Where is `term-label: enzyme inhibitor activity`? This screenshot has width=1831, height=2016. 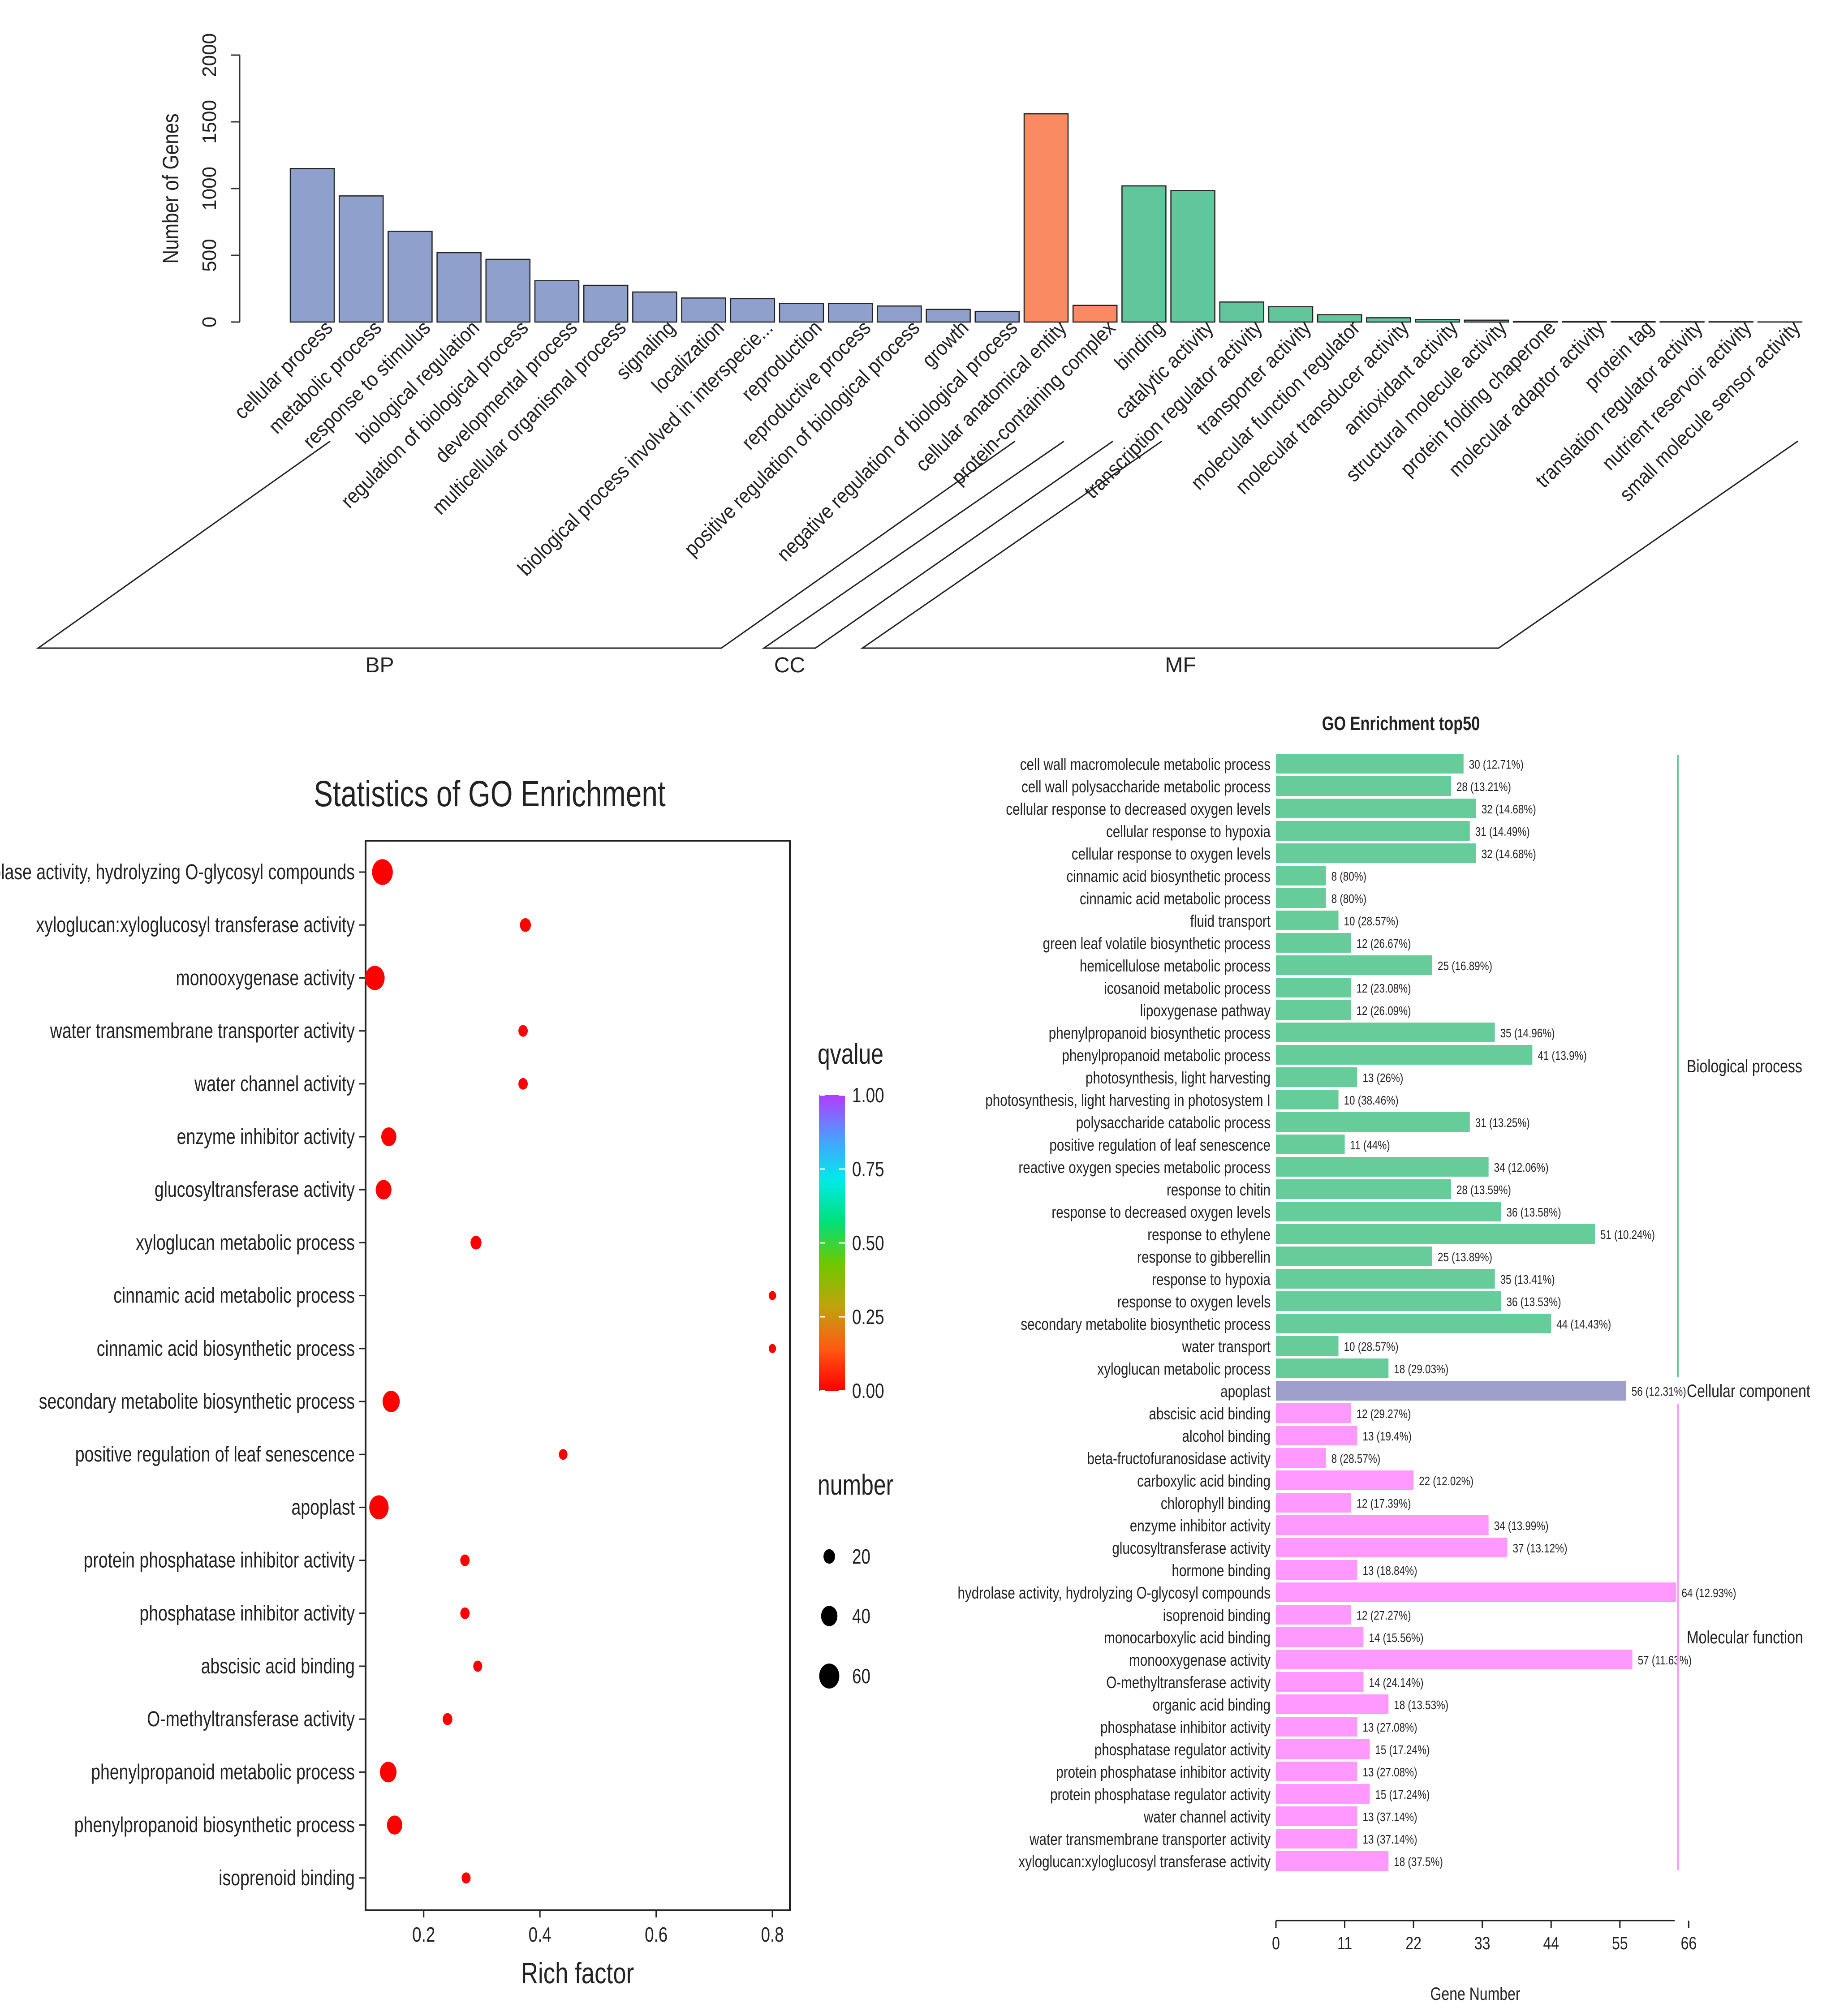
term-label: enzyme inhibitor activity is located at coordinates (1200, 1526).